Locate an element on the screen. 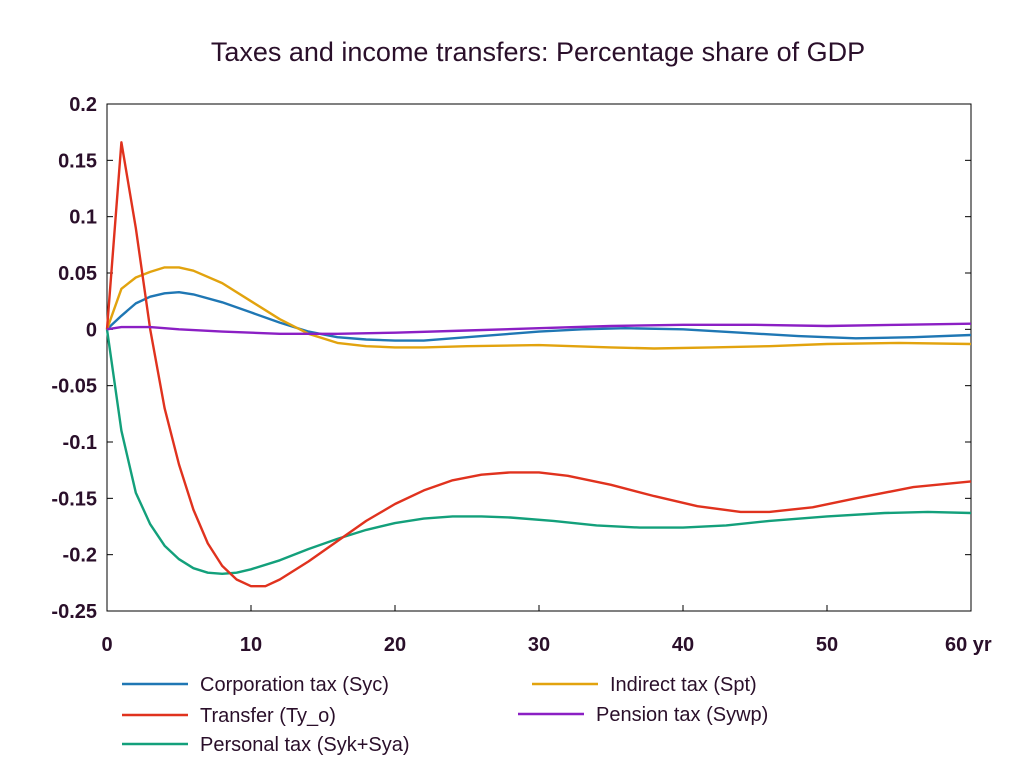  legend-item-0: Corporation tax (Syc) is located at coordinates (255, 685).